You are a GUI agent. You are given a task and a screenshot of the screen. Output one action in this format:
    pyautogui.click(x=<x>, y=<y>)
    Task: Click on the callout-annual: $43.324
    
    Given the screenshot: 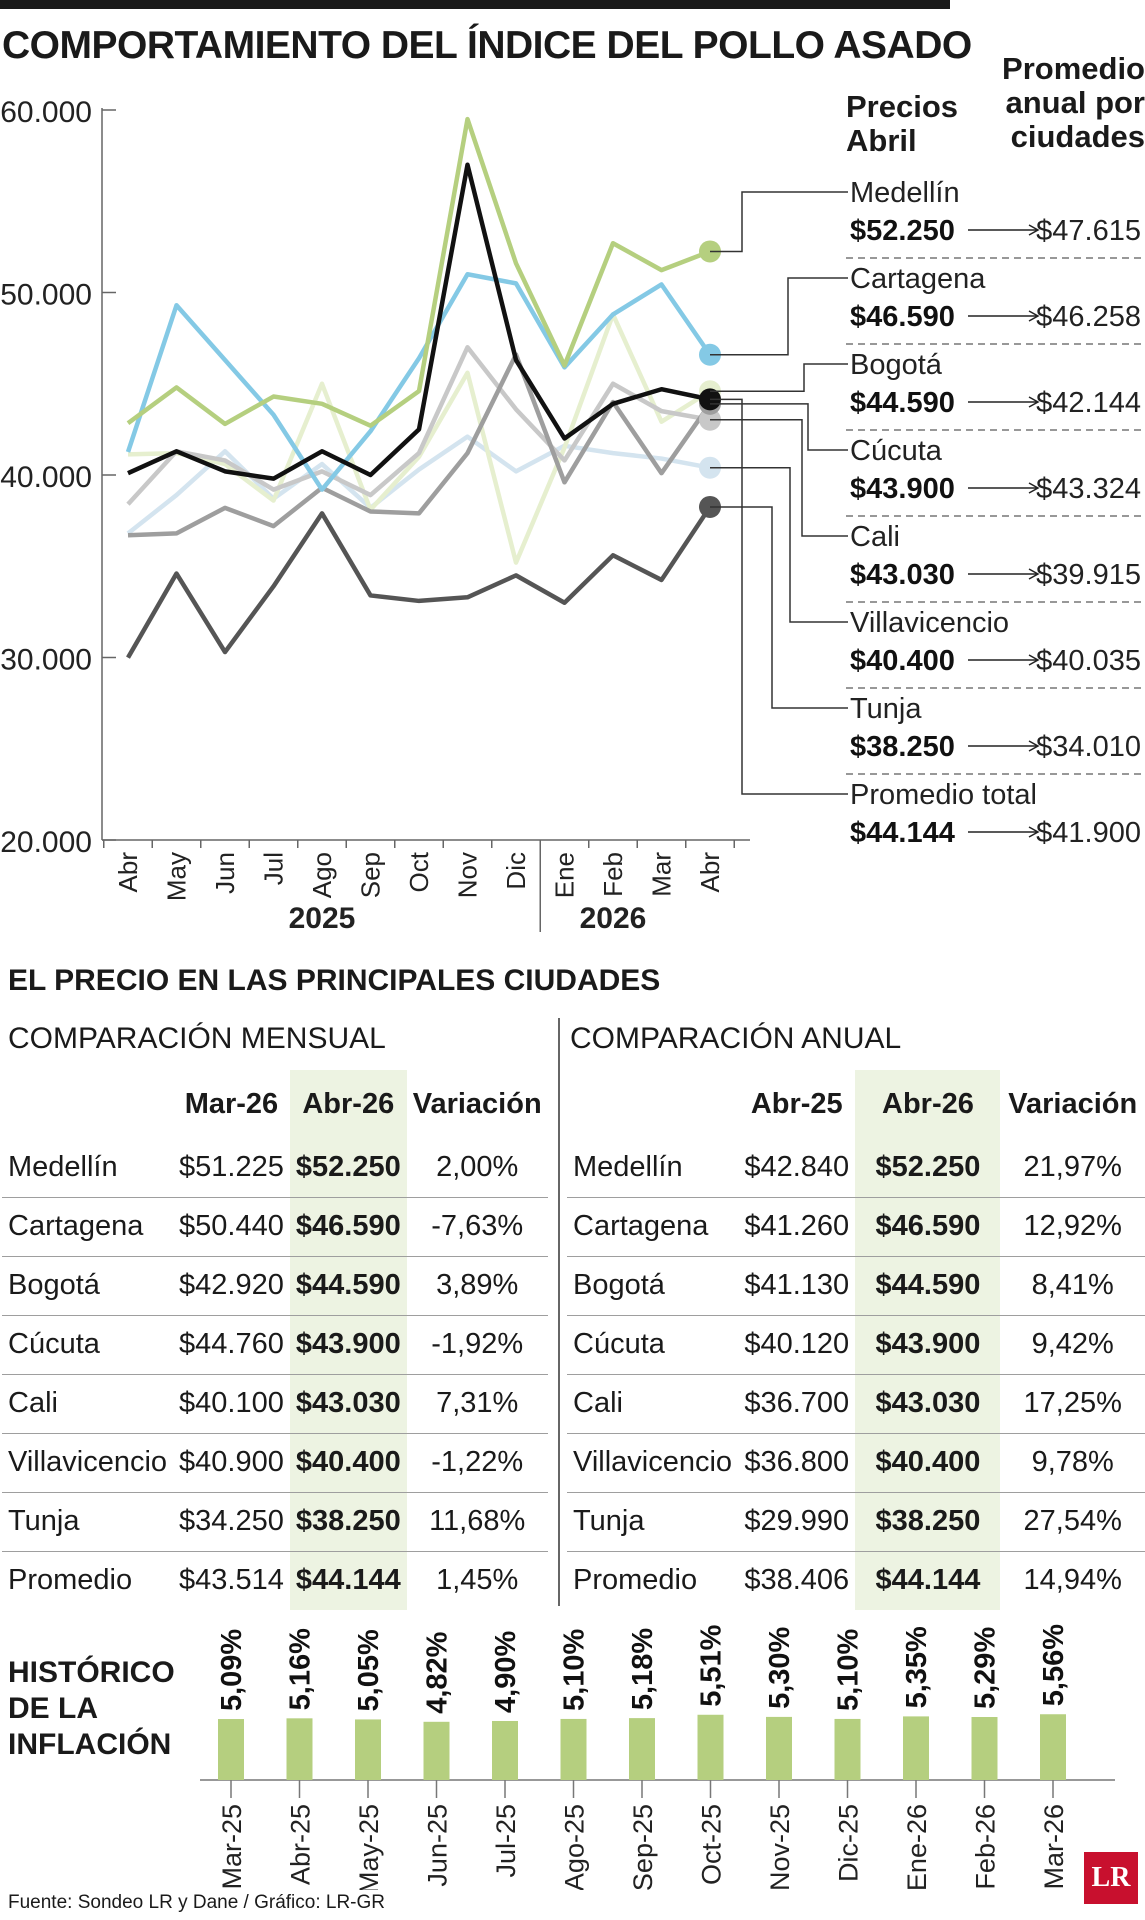 What is the action you would take?
    pyautogui.click(x=1088, y=489)
    